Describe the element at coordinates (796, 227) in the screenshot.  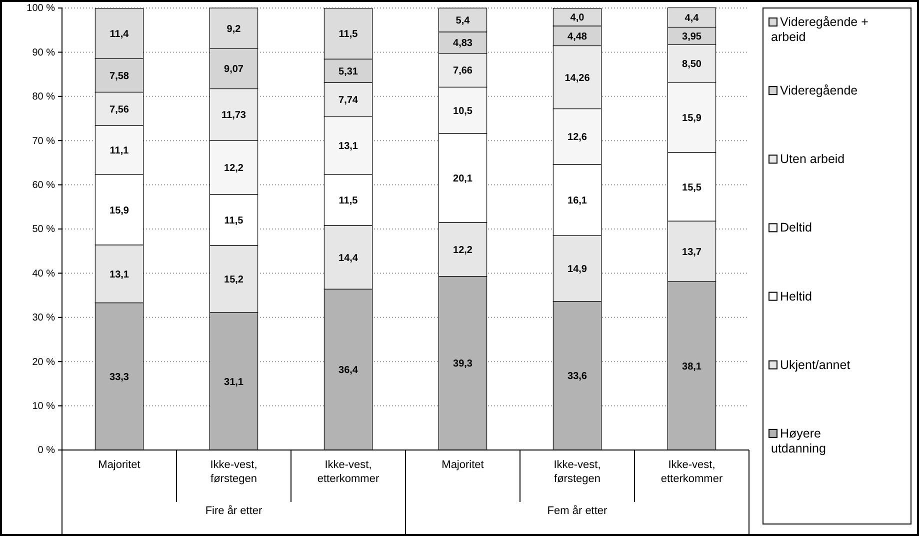
I see `legend-label: Deltid` at that location.